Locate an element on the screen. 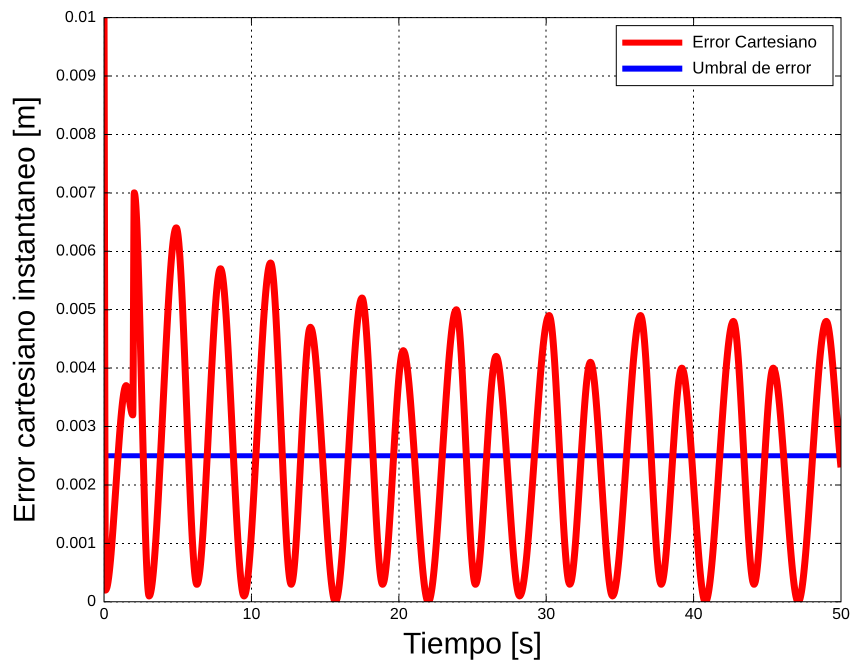  y-tick-label: 0.006 is located at coordinates (76, 251).